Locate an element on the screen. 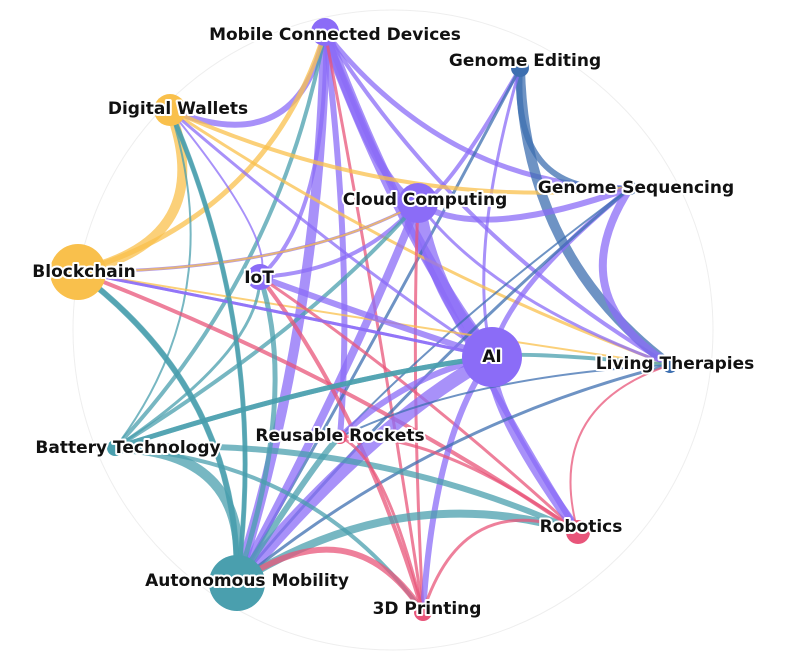  node-label: Living Therapies is located at coordinates (675, 364).